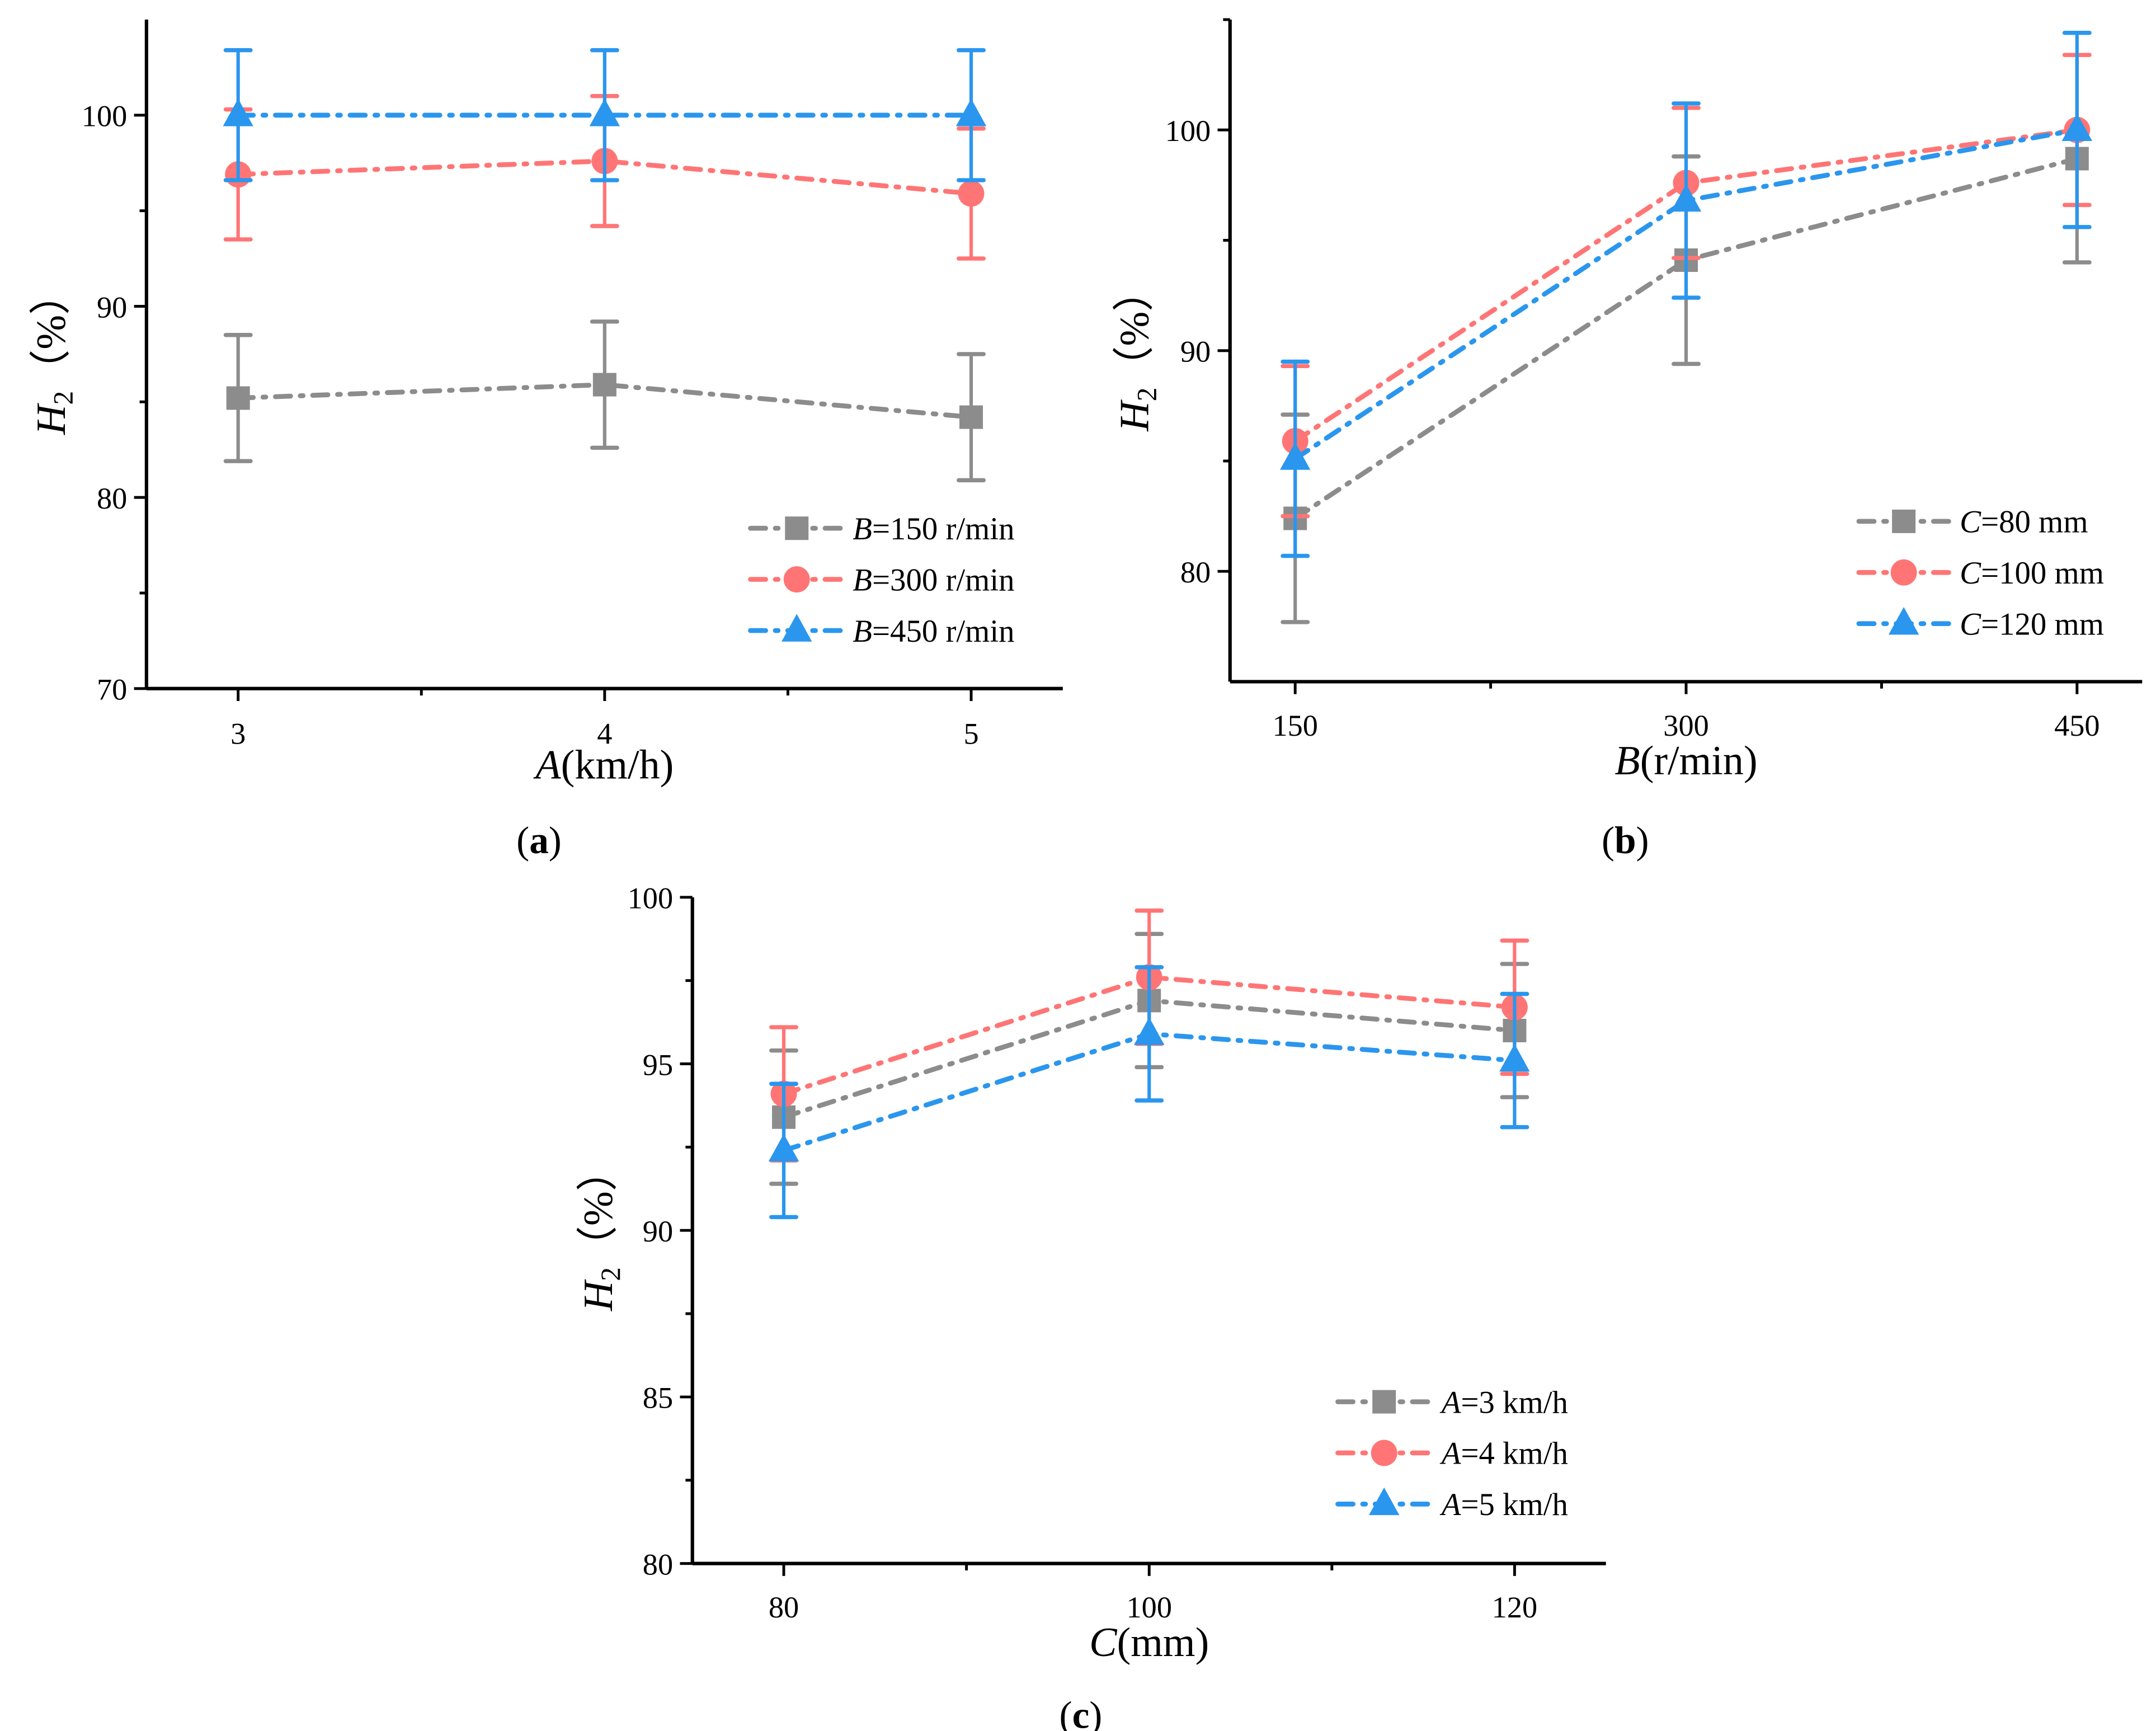 This screenshot has width=2156, height=1731. I want to click on legend-text: =300 r/min, so click(943, 580).